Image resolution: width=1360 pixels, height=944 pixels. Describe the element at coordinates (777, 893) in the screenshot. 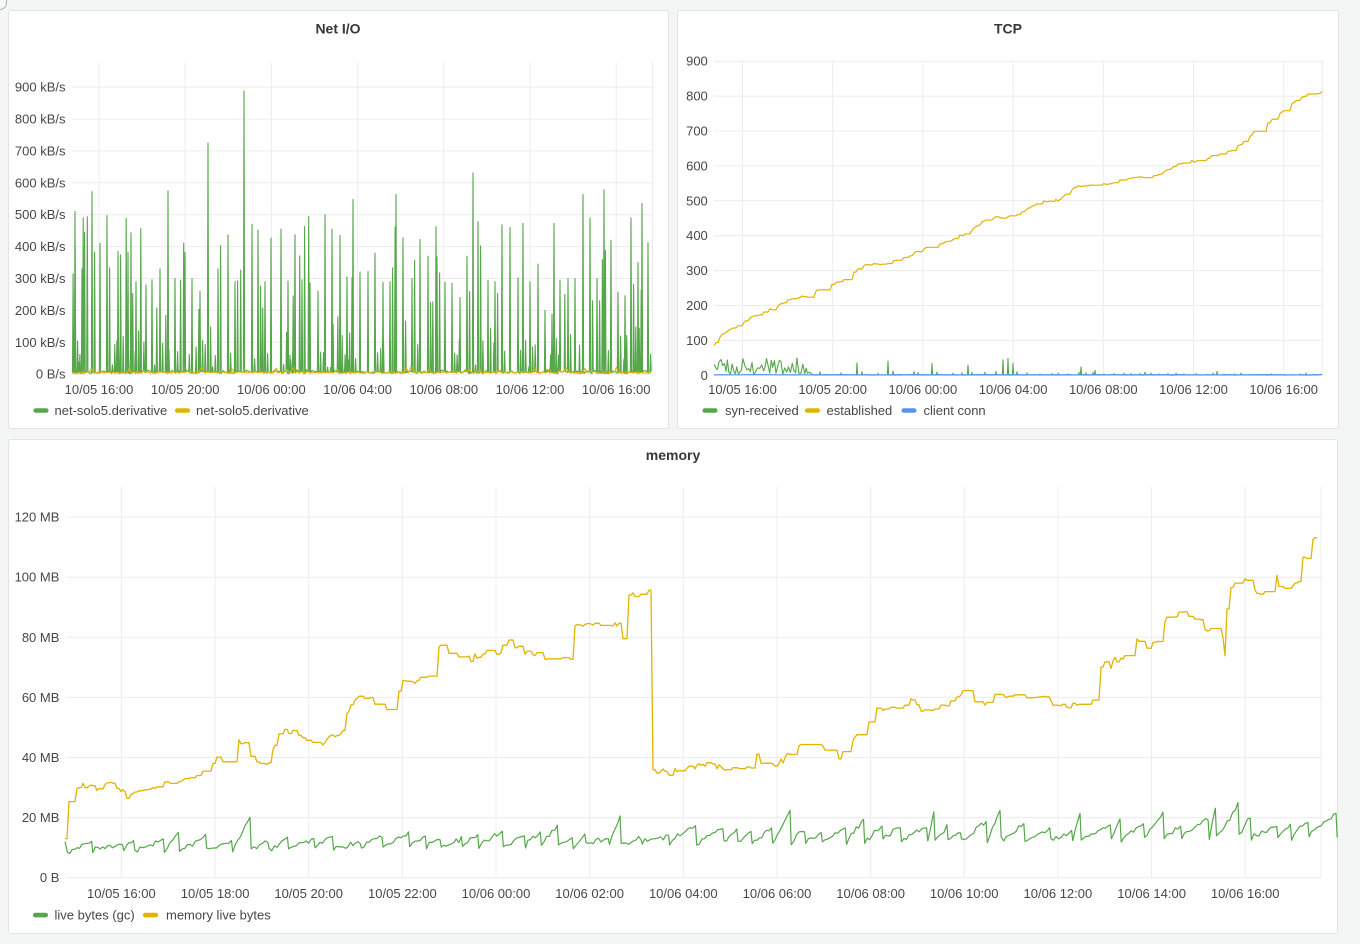

I see `svg-text: 10/06 06:00` at that location.